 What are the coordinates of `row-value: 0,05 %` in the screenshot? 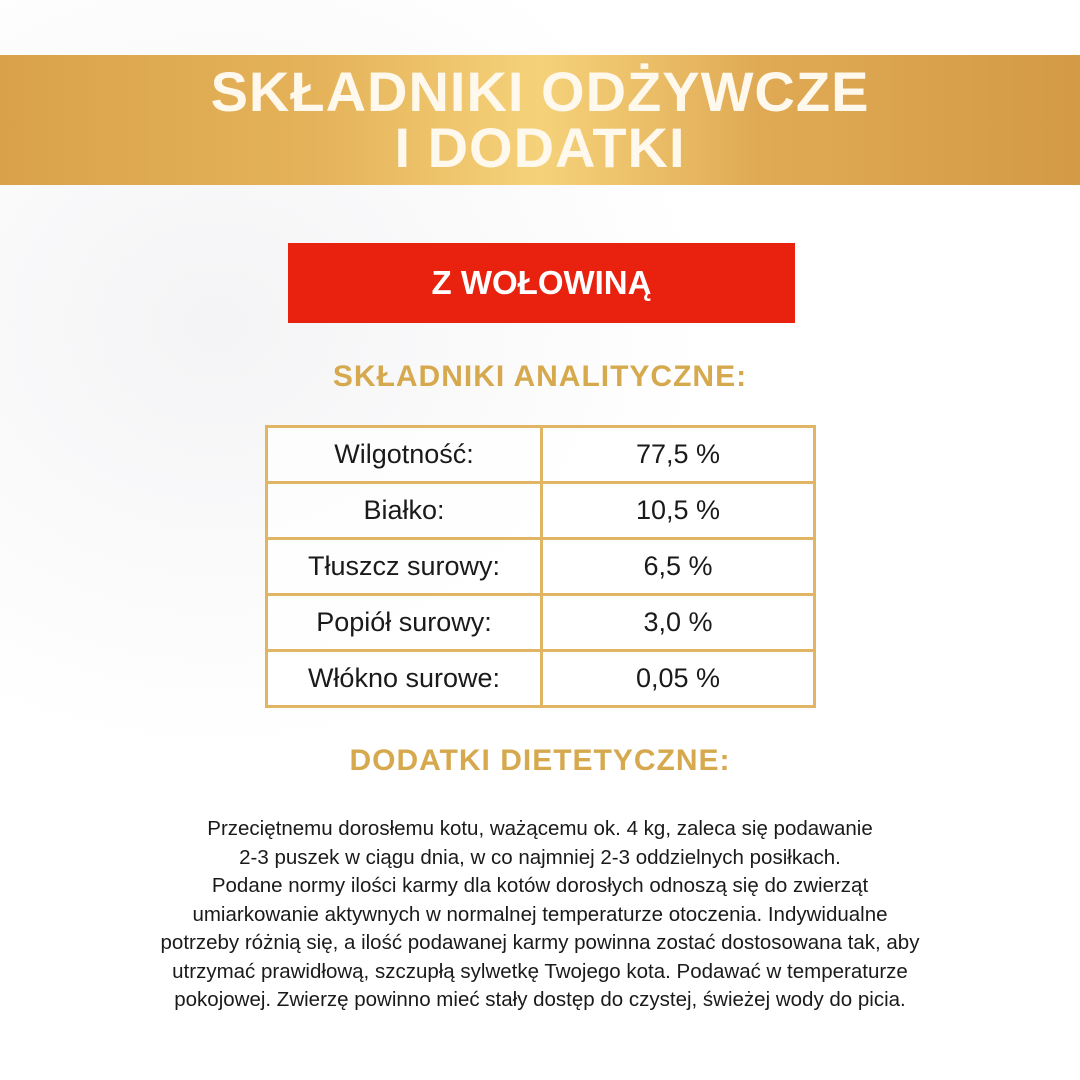 It's located at (678, 678).